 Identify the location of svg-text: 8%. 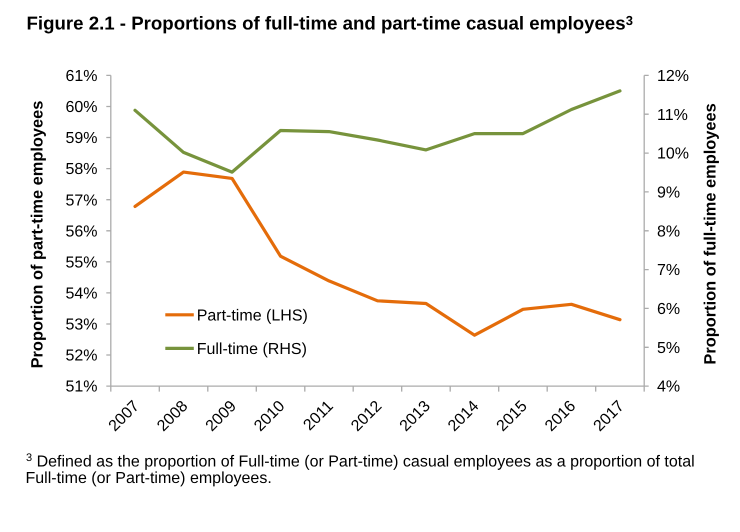
(668, 231).